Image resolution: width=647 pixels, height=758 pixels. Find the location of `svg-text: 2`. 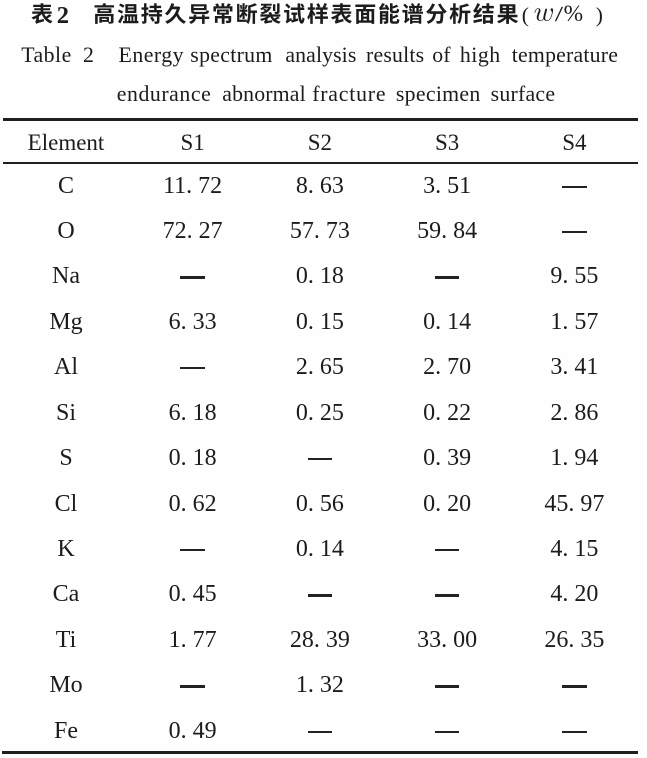

svg-text: 2 is located at coordinates (63, 15).